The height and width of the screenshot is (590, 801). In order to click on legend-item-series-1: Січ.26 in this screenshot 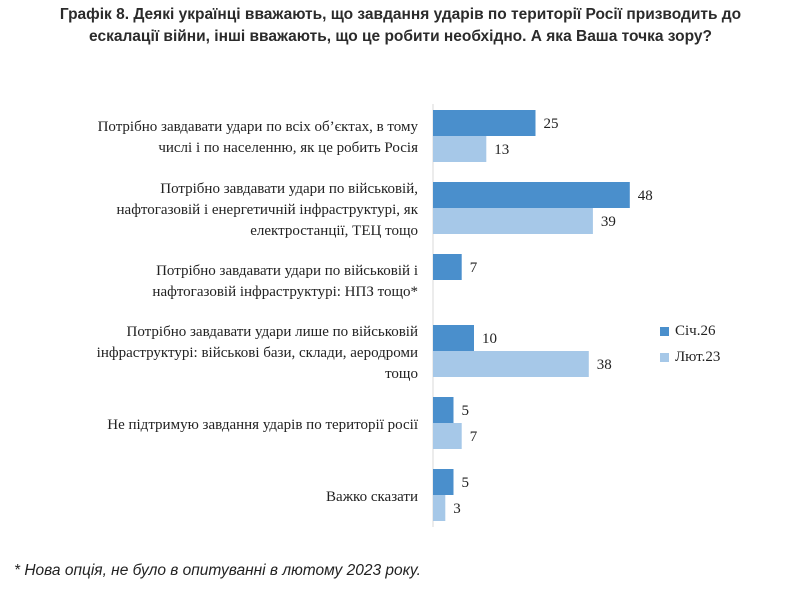, I will do `click(690, 331)`.